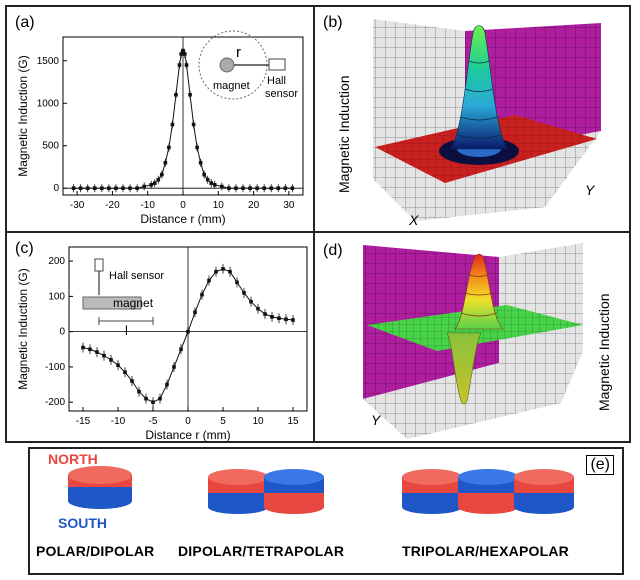 Image resolution: width=640 pixels, height=580 pixels. What do you see at coordinates (56, 261) in the screenshot?
I see `y-tick-label: 200` at bounding box center [56, 261].